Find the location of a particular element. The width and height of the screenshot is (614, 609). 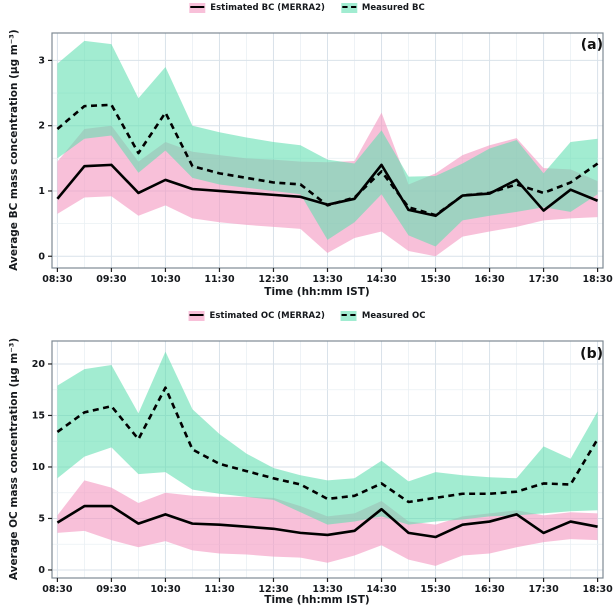

y-tick-label: 2 is located at coordinates (41, 126).